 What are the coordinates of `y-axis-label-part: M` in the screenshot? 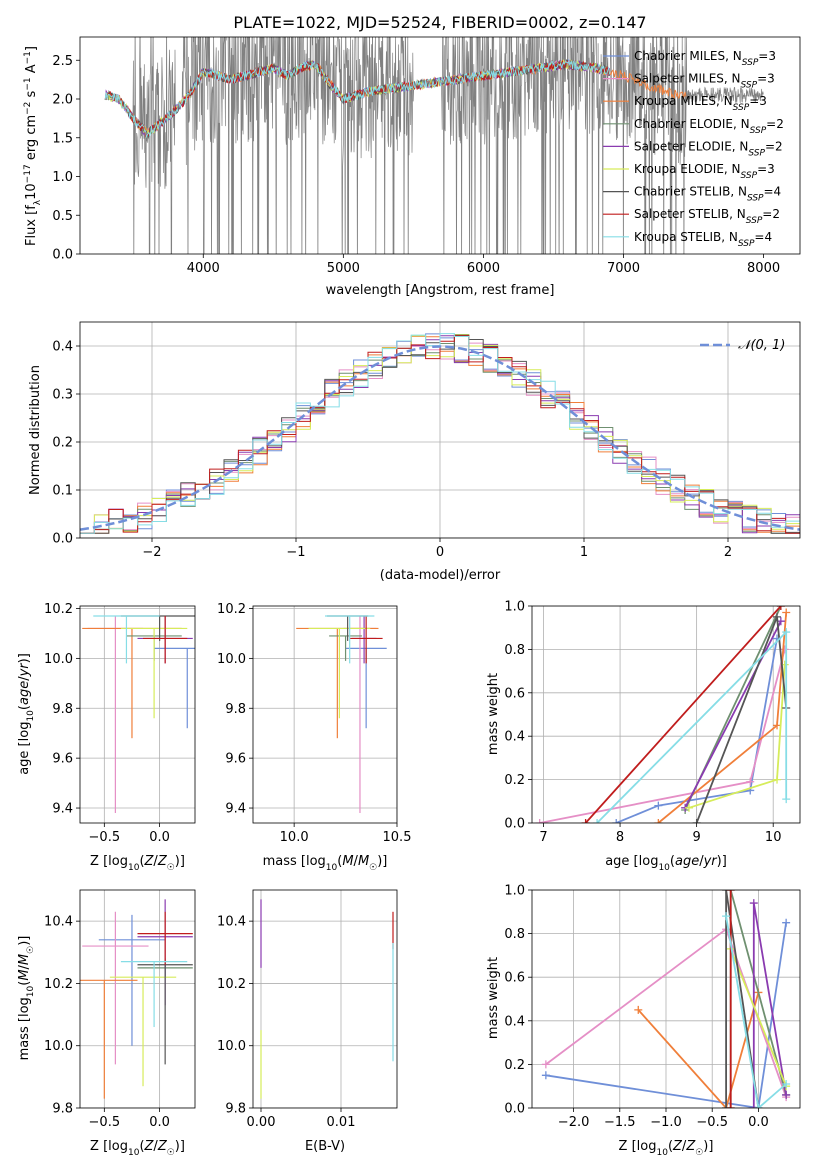 It's located at (24, 974).